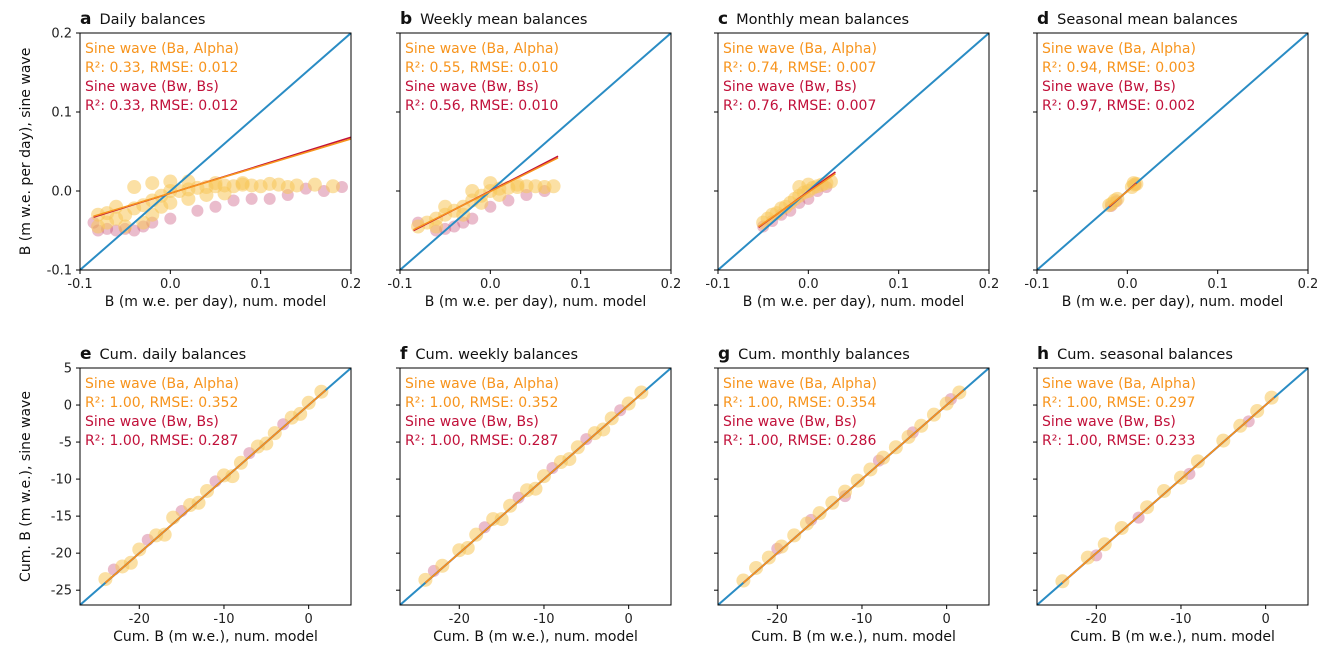 The image size is (1336, 647). Describe the element at coordinates (1118, 68) in the screenshot. I see `legend-series-a-stats: R²: 0.94, RMSE: 0.003` at that location.